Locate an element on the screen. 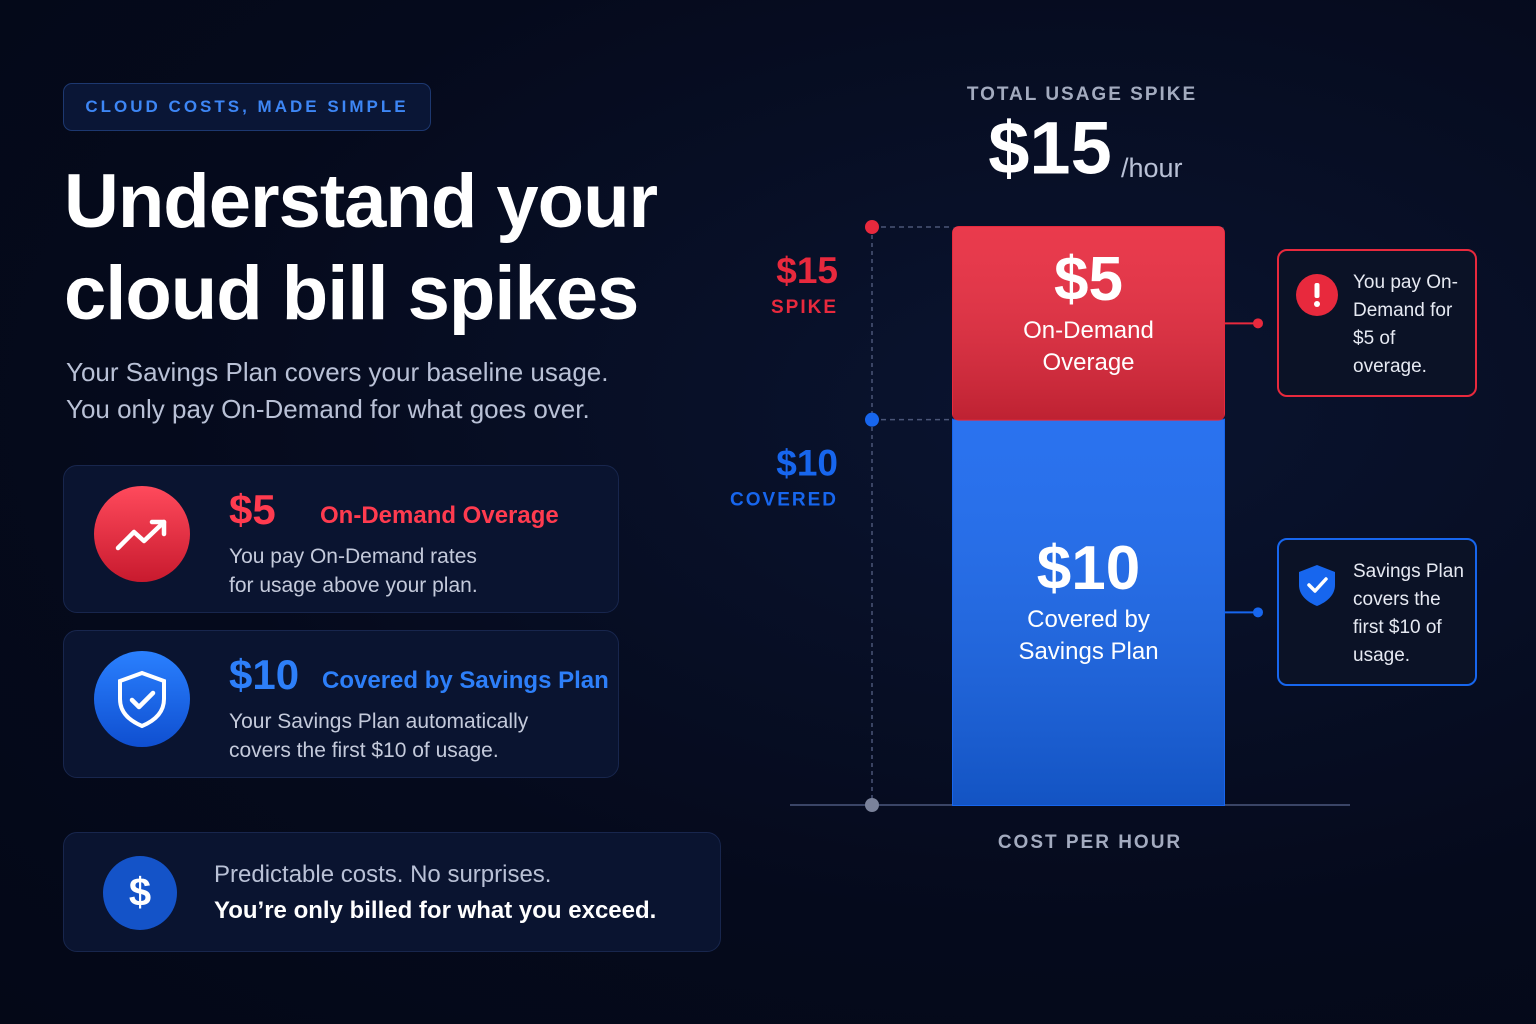  card-text-line: You pay On-Demand rates is located at coordinates (353, 556).